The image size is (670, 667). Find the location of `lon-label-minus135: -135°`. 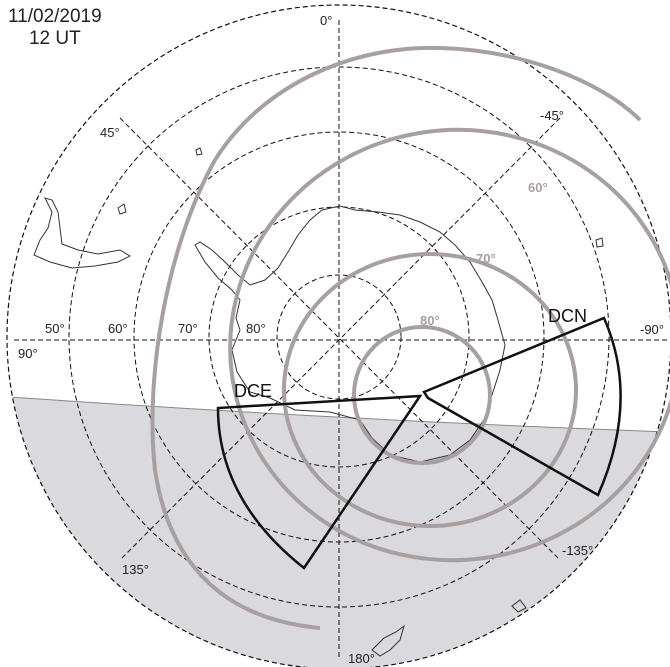

lon-label-minus135: -135° is located at coordinates (577, 550).